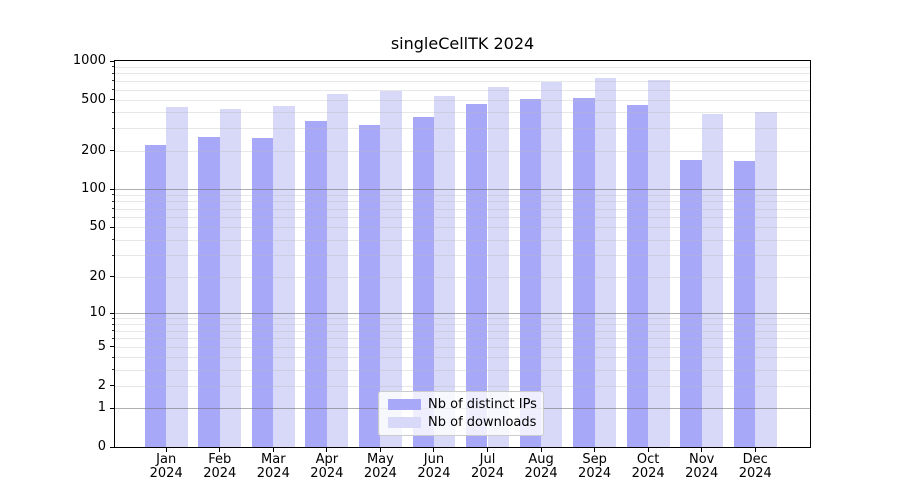 This screenshot has height=500, width=900. What do you see at coordinates (97, 227) in the screenshot?
I see `y-tick-label-50: 50` at bounding box center [97, 227].